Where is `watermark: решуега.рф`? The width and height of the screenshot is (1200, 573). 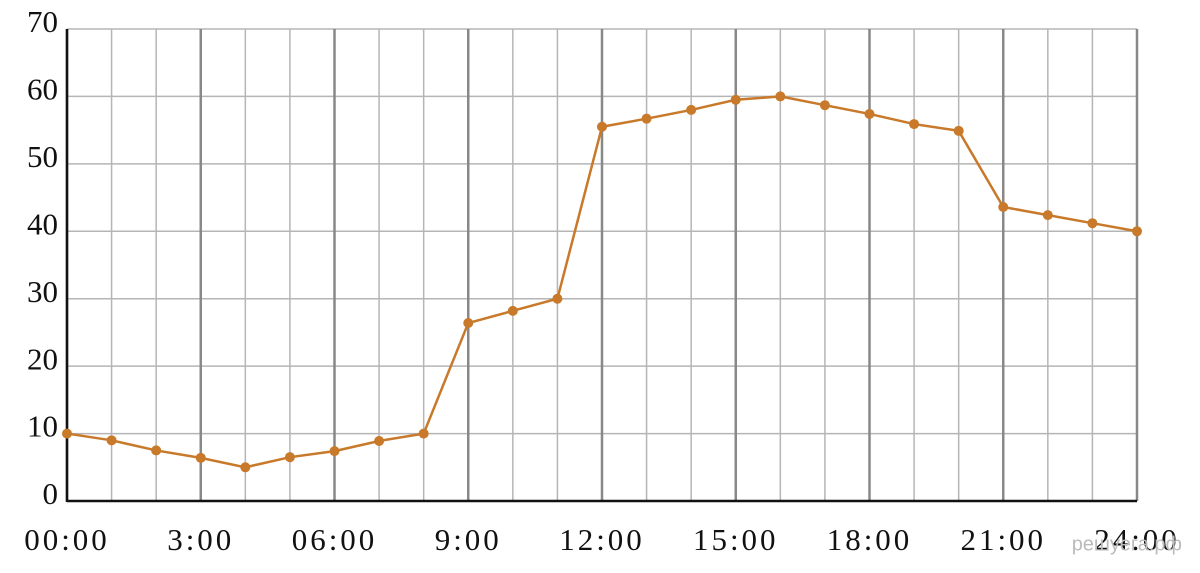
watermark: решуега.рф is located at coordinates (1127, 544).